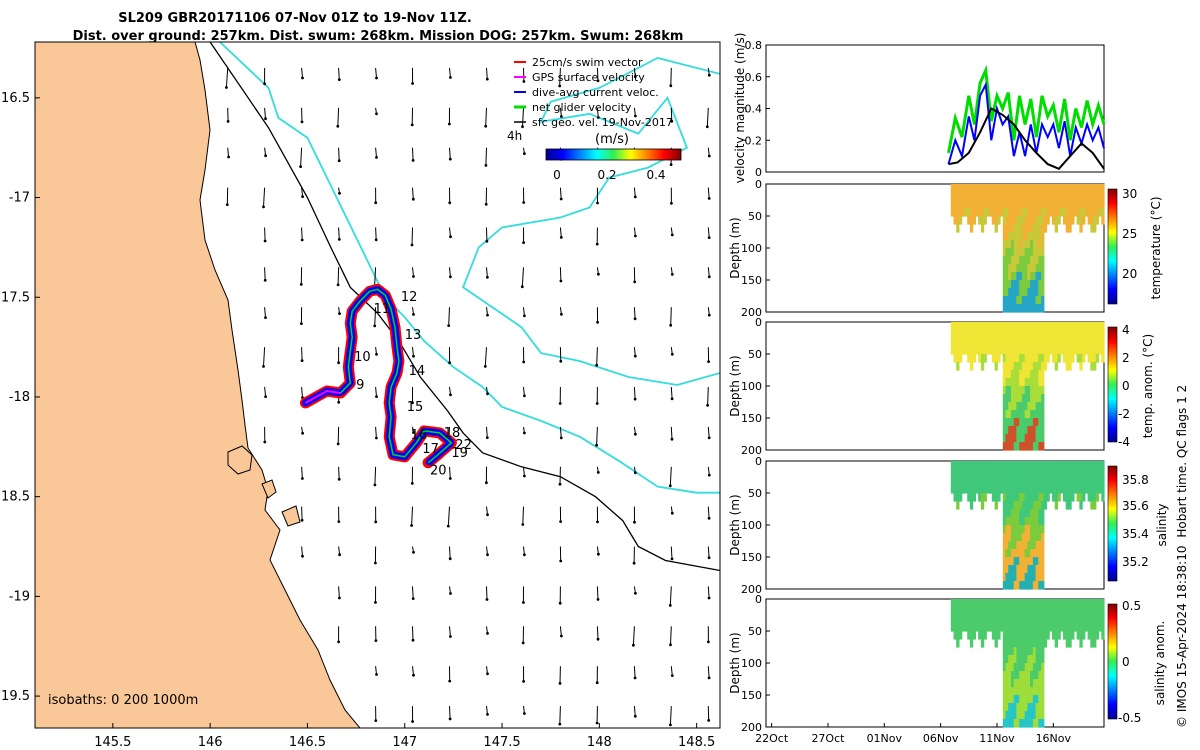 The width and height of the screenshot is (1200, 750). I want to click on isobath-1000-line, so click(591, 221).